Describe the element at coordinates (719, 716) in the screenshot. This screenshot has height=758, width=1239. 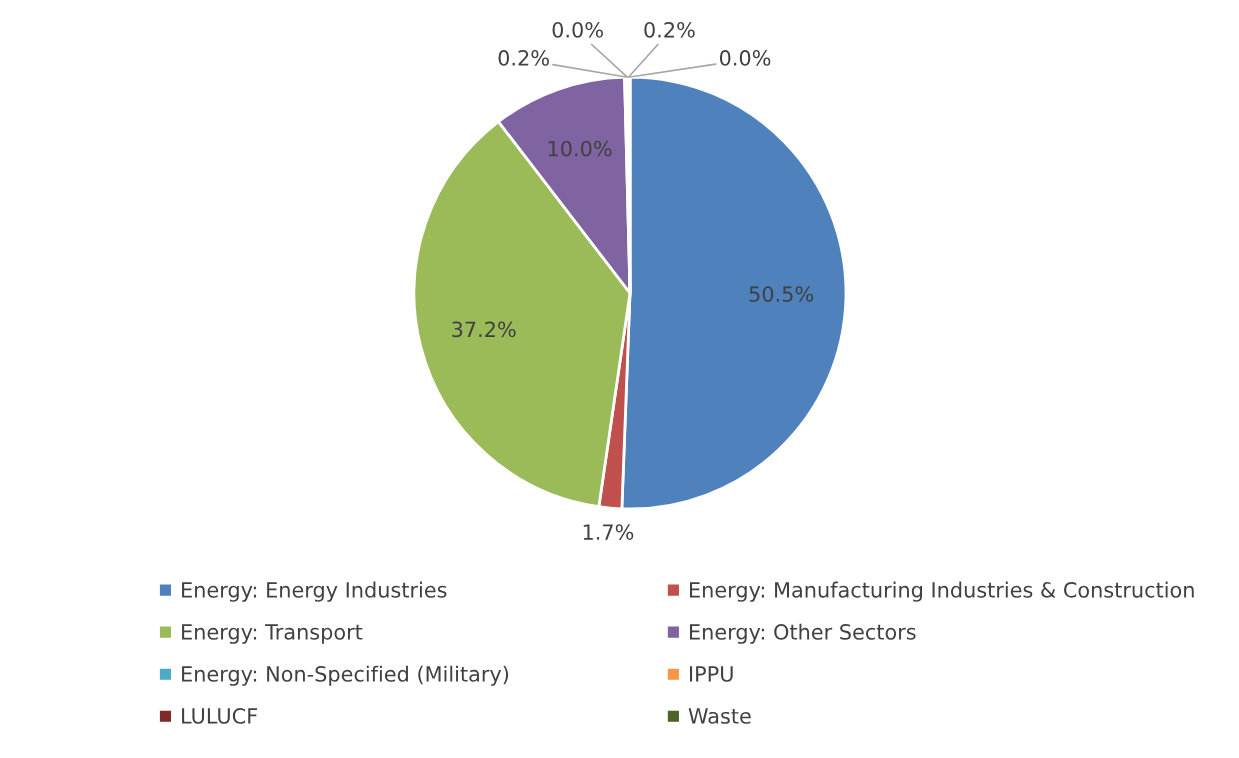
I see `legend-label: Waste` at that location.